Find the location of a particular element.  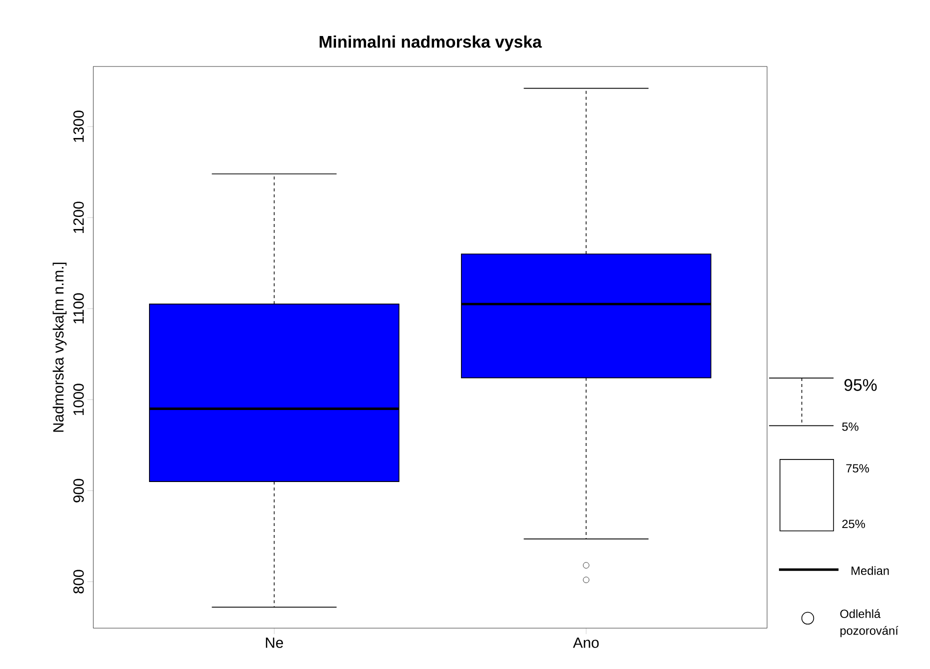

x-tick-label: Ano is located at coordinates (585, 643).